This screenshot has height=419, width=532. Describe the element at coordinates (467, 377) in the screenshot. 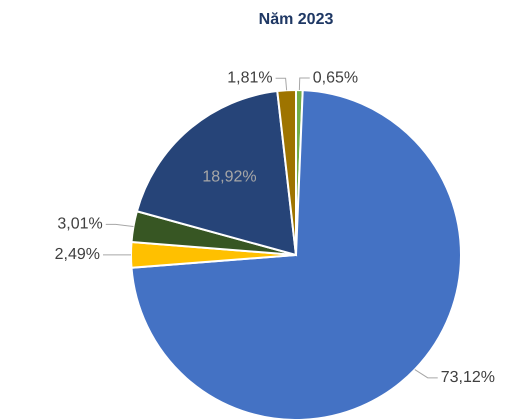

I see `data-label: 73,12%` at that location.